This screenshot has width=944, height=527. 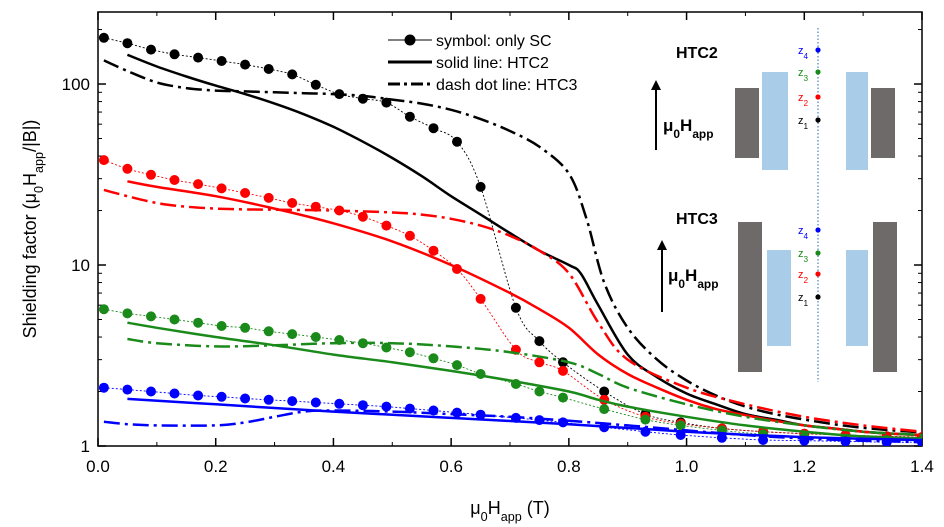 I want to click on field-arrow-head-icon, so click(x=656, y=85).